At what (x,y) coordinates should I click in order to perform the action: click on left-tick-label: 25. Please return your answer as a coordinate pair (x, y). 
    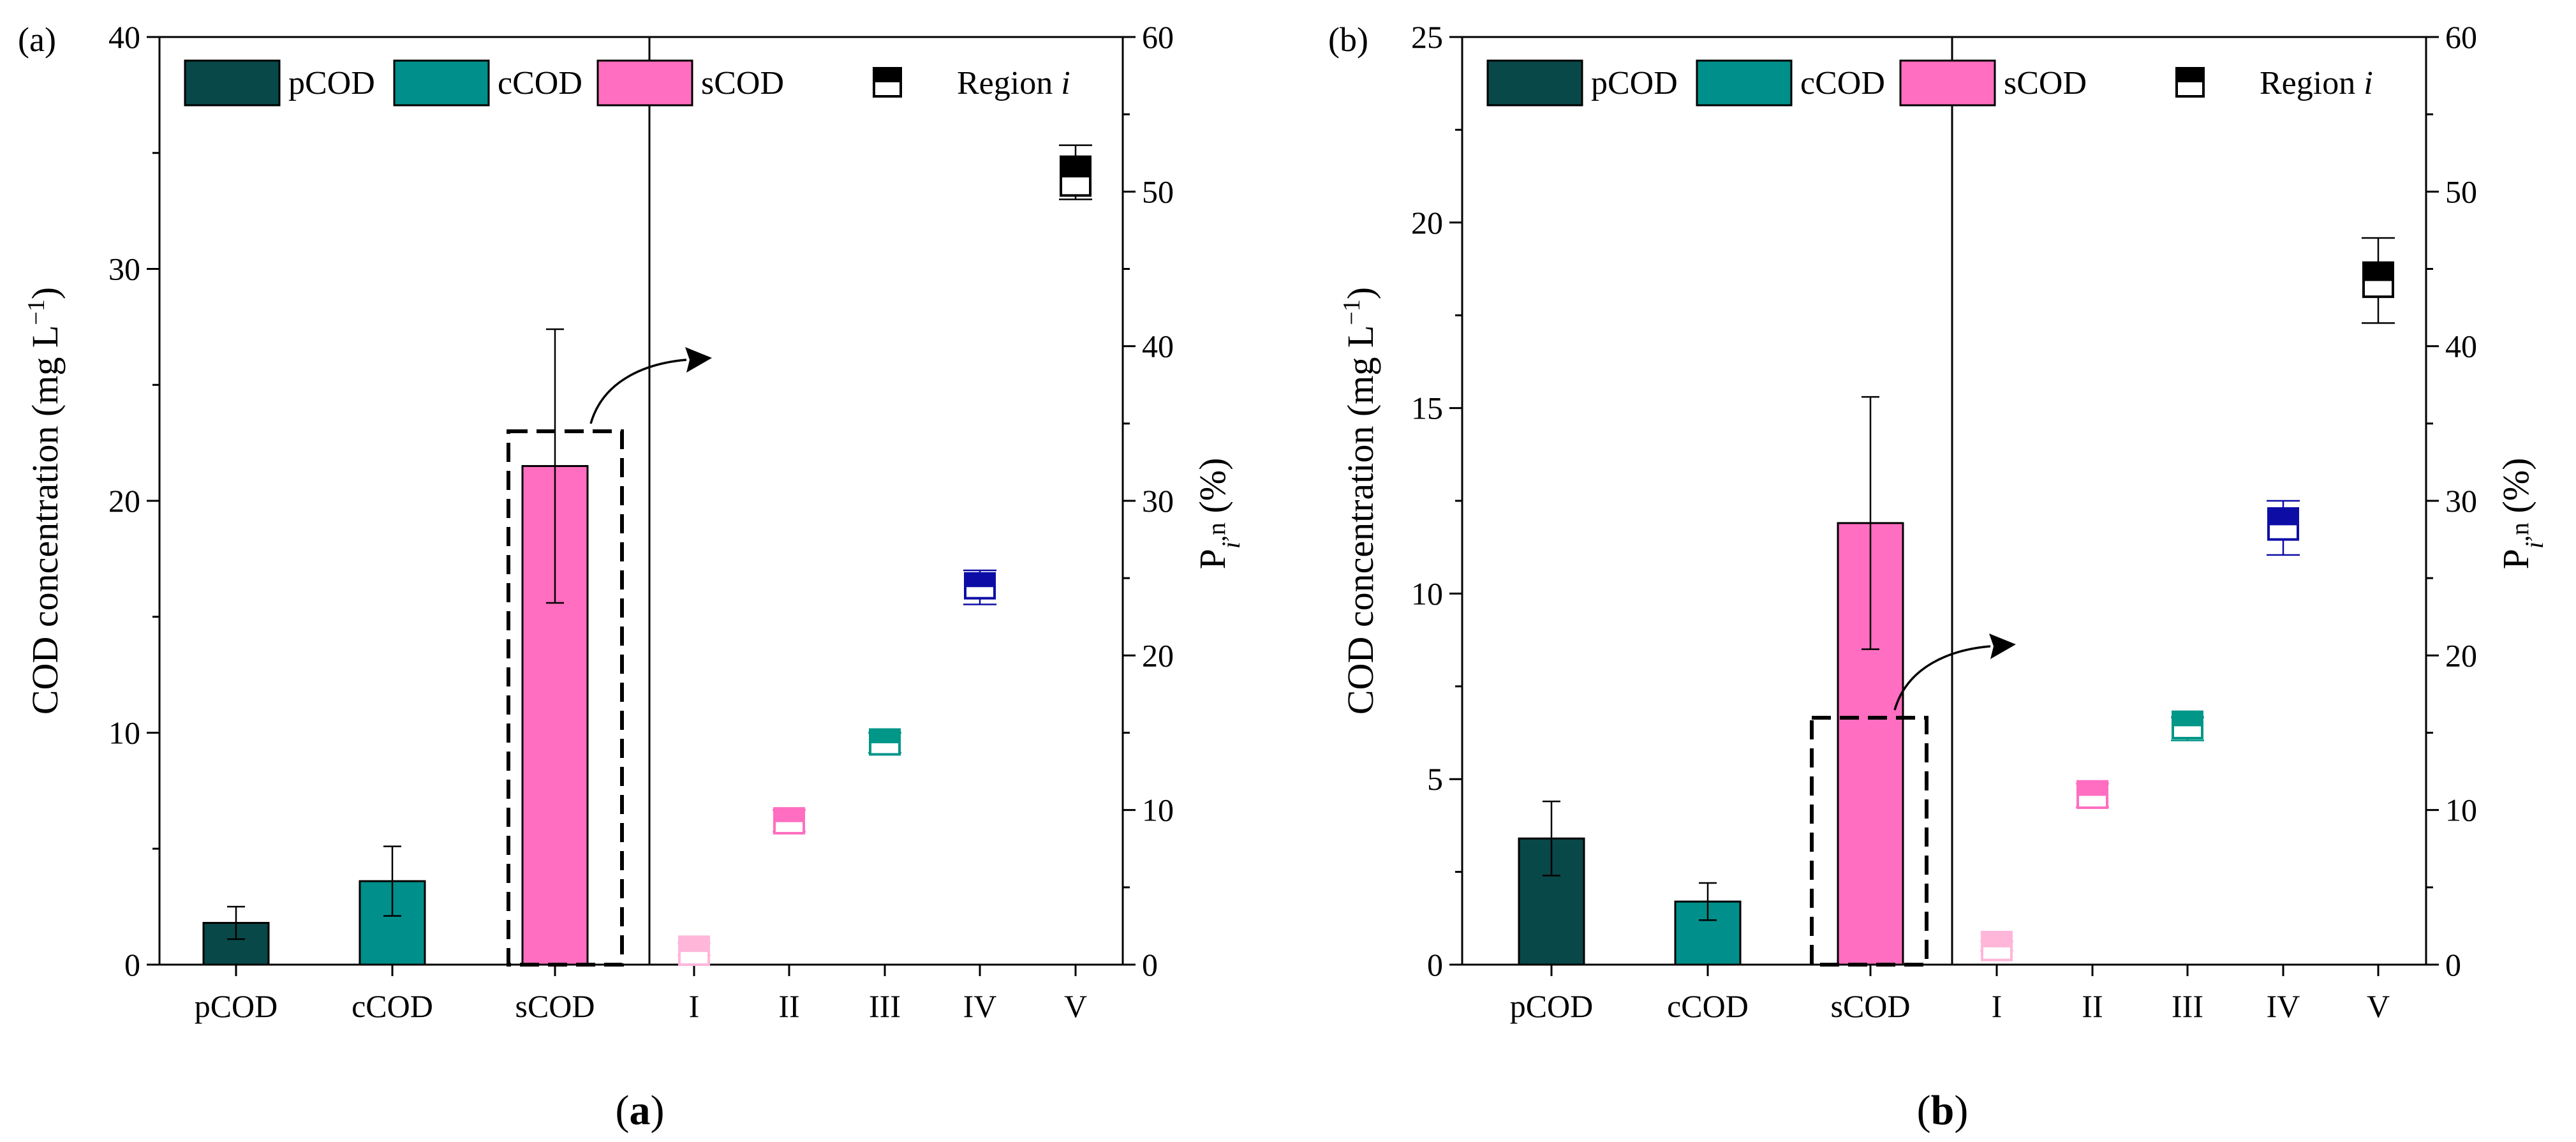
    Looking at the image, I should click on (1427, 37).